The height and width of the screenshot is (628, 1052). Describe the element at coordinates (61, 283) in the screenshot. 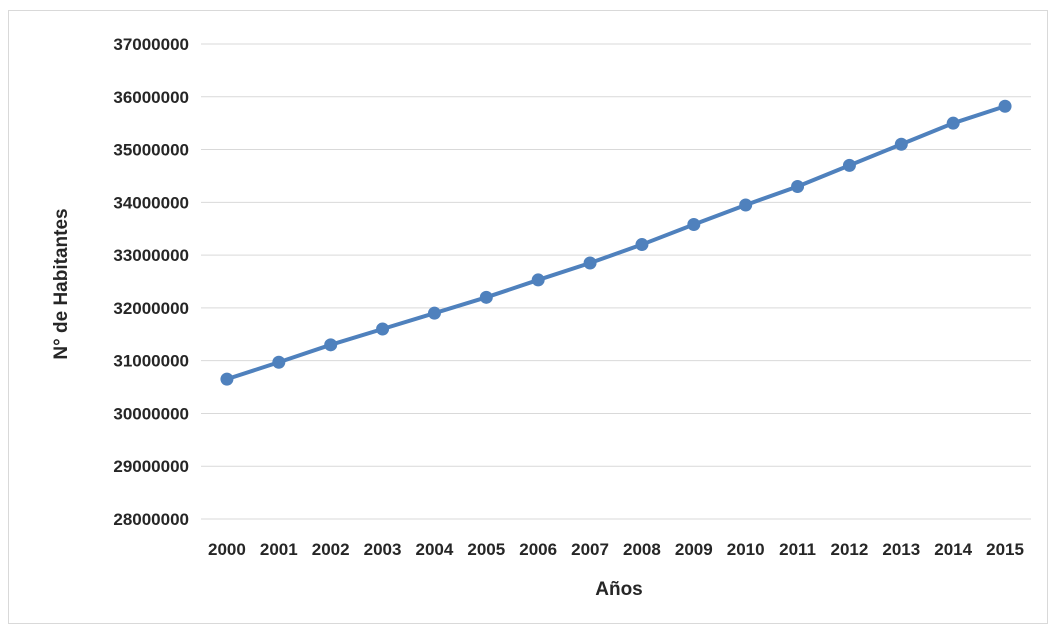

I see `y-axis-title: N° de Habitantes` at that location.